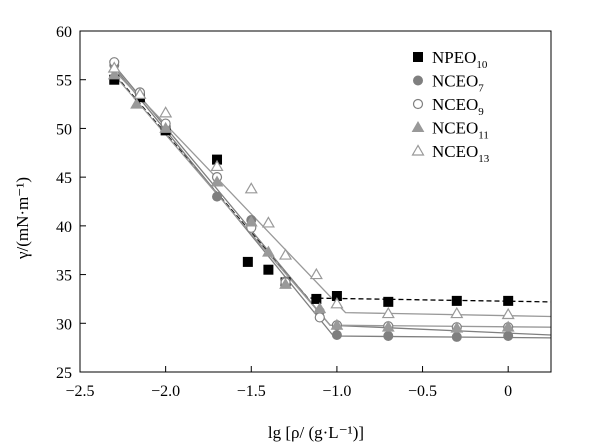  Describe the element at coordinates (460, 59) in the screenshot. I see `legend-label: NPEO10` at that location.